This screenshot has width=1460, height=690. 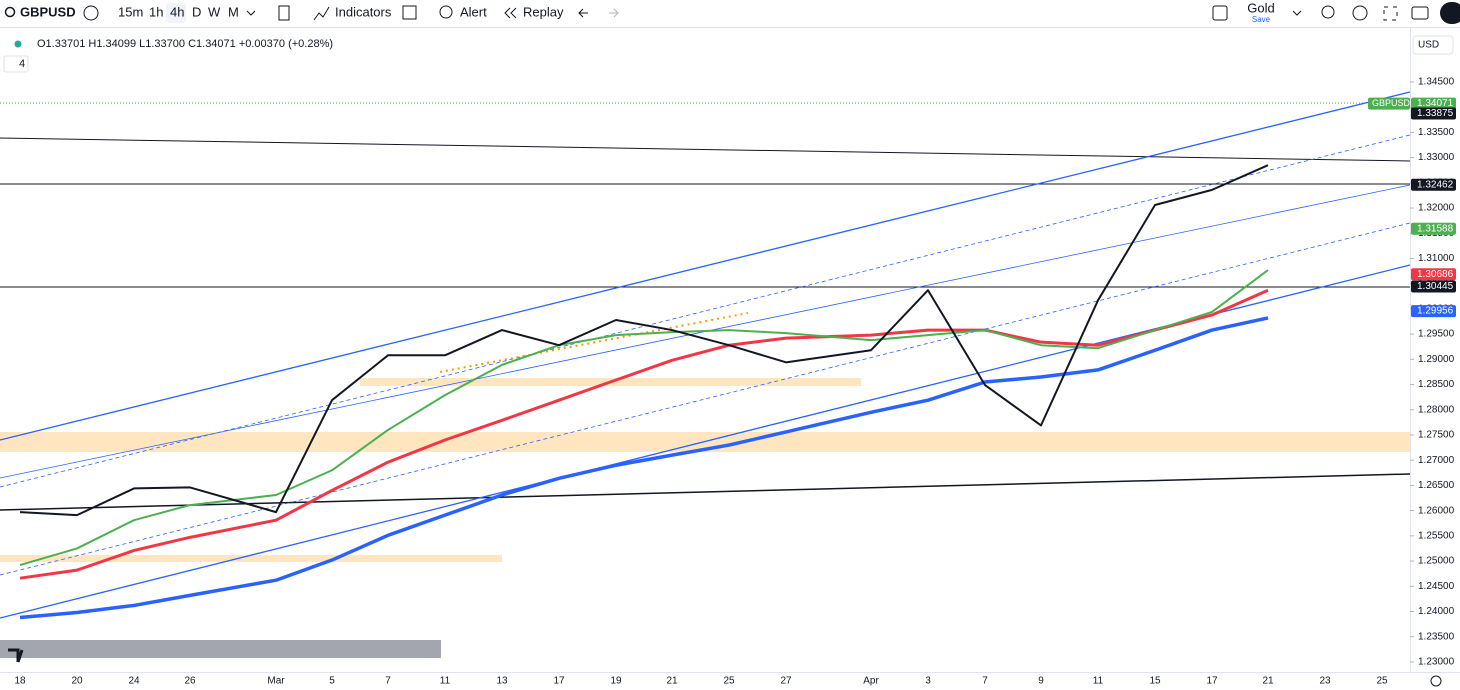 I want to click on y-tick-label: 1.28500, so click(x=1436, y=384).